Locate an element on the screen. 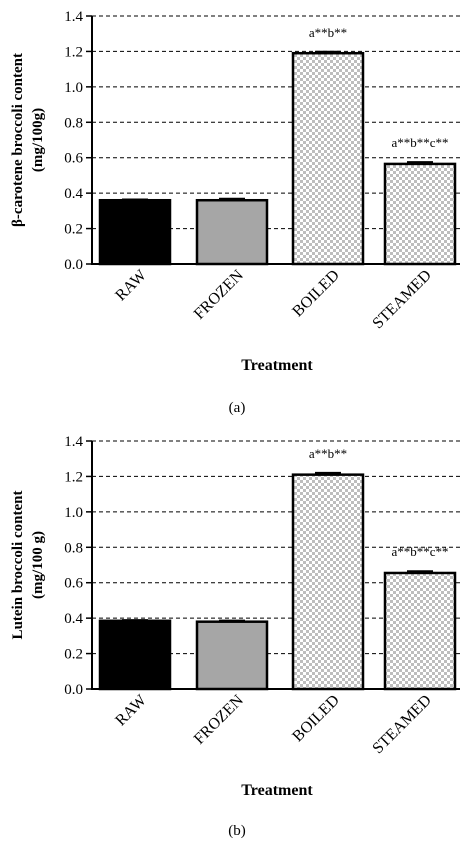 The height and width of the screenshot is (851, 474). y-axis-title-unit: (mg/100g) is located at coordinates (38, 140).